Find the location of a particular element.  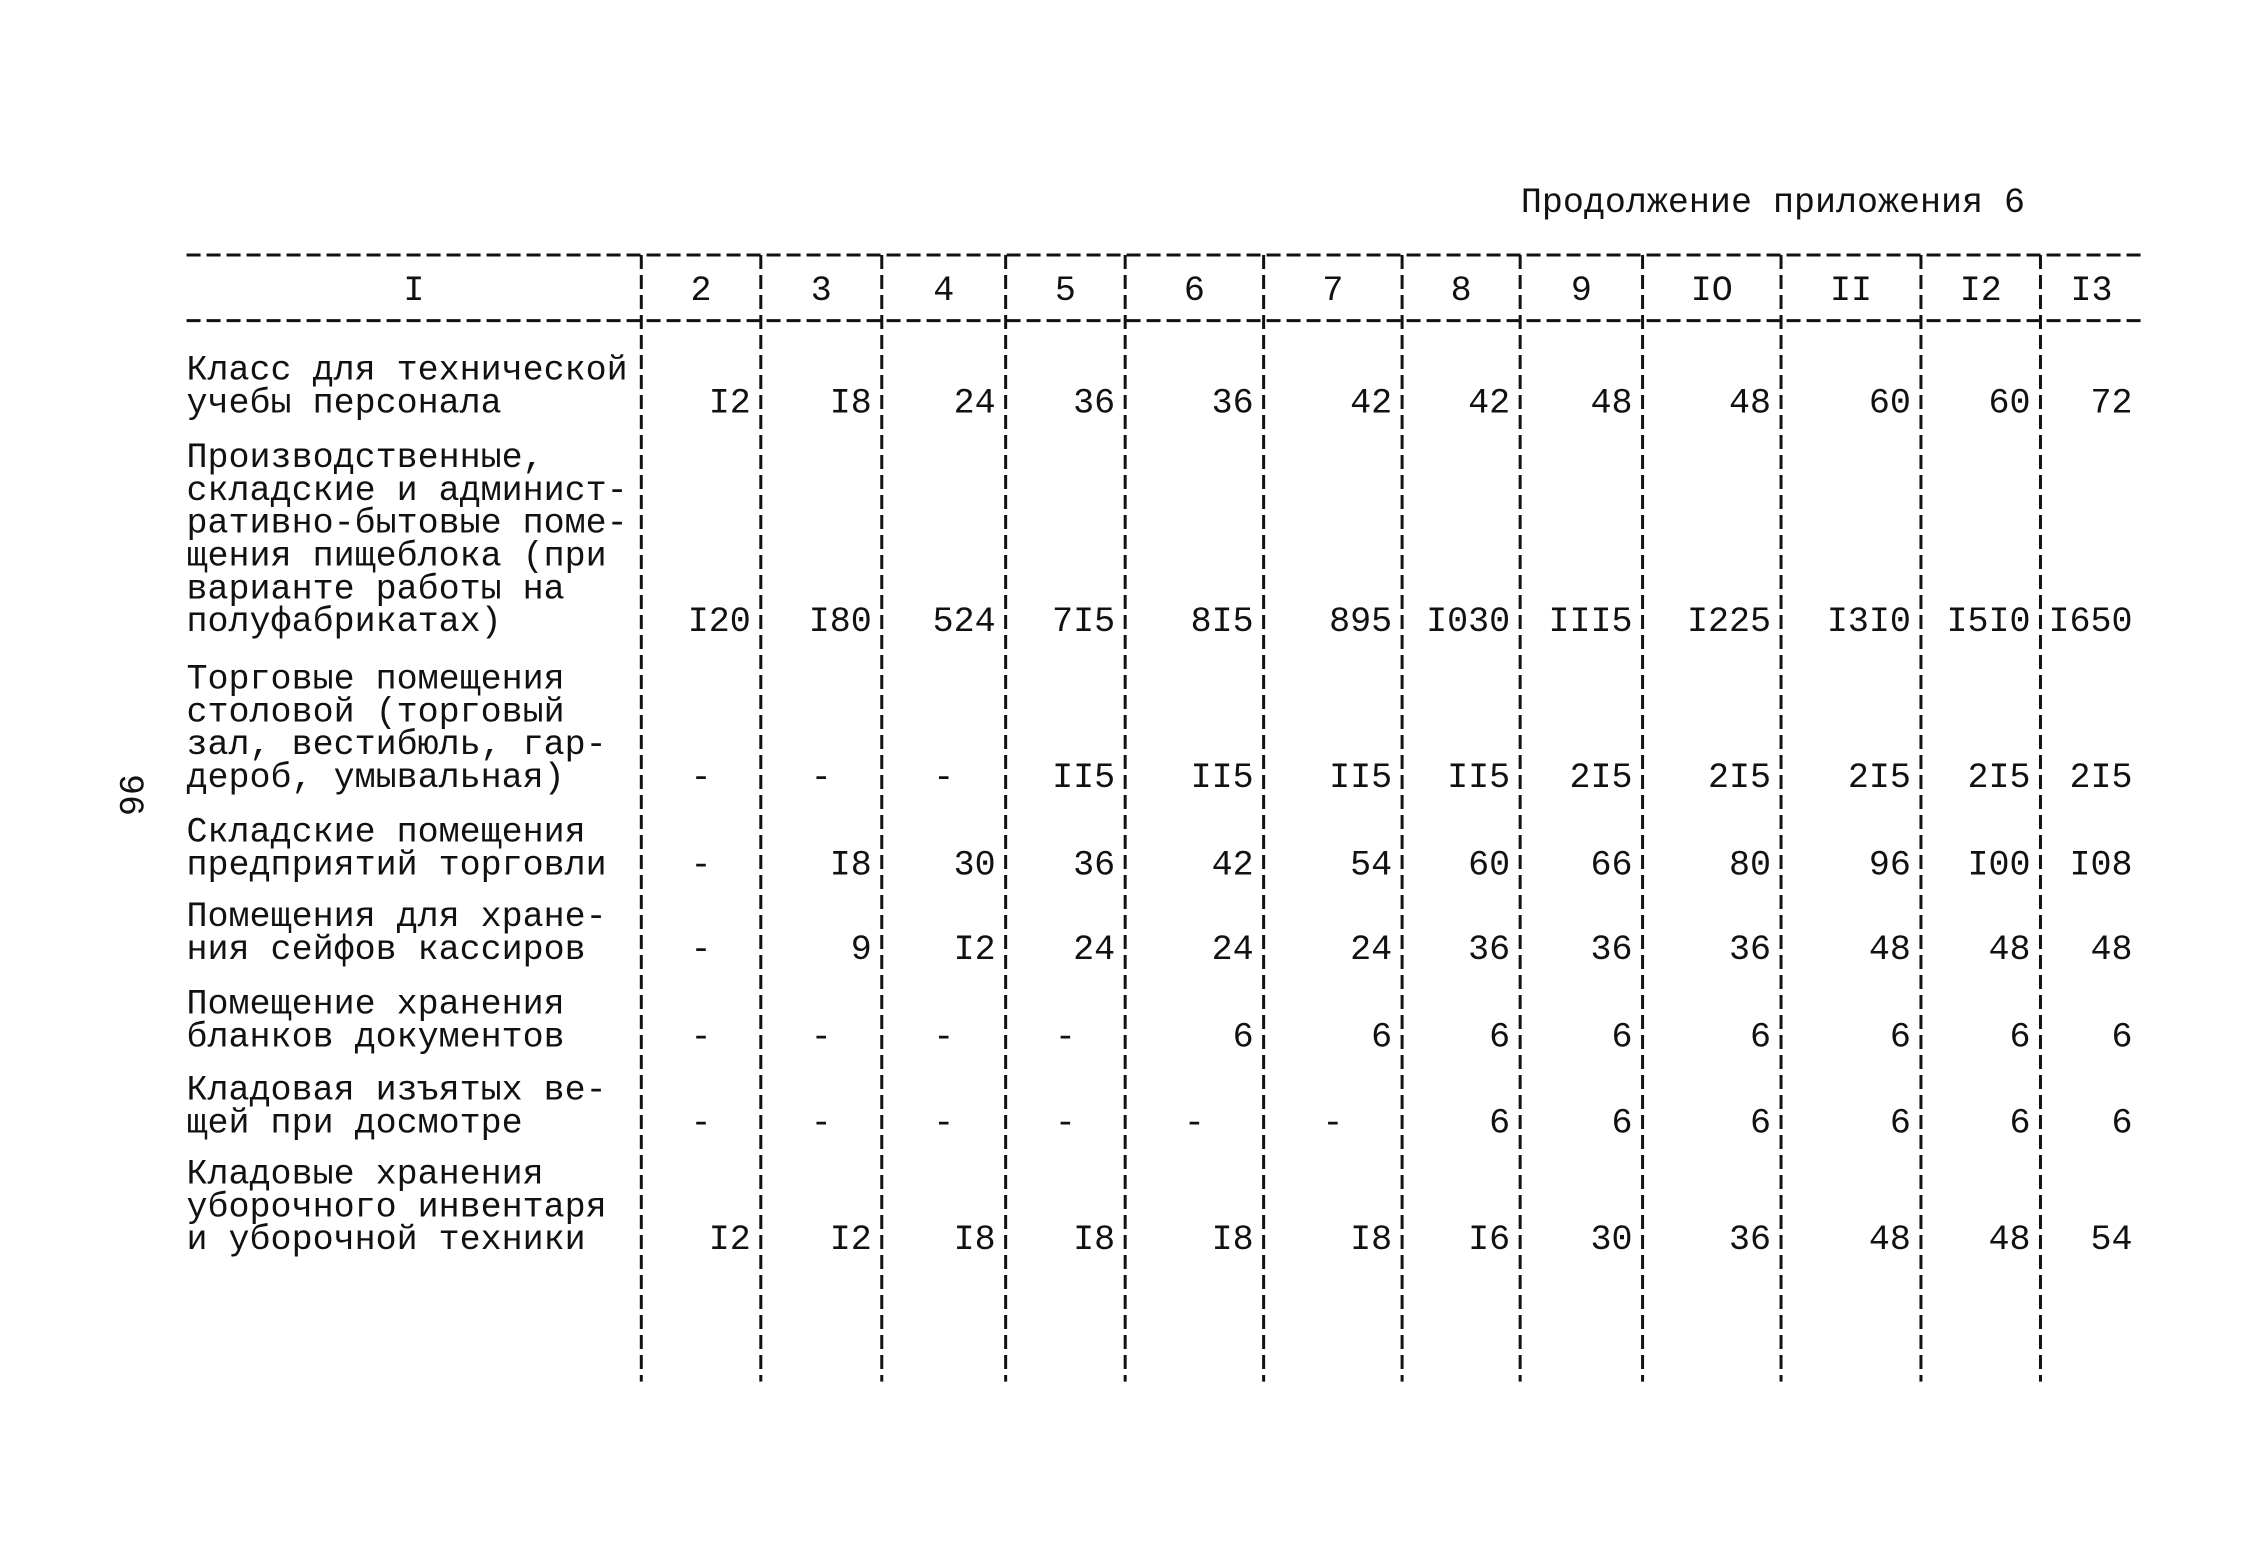

column-header: 9 is located at coordinates (1581, 291).